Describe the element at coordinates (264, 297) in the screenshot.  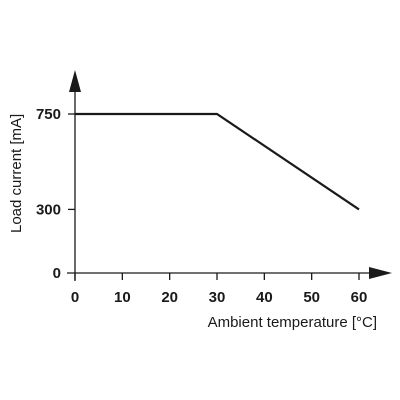
I see `x-tick-label: 40` at that location.